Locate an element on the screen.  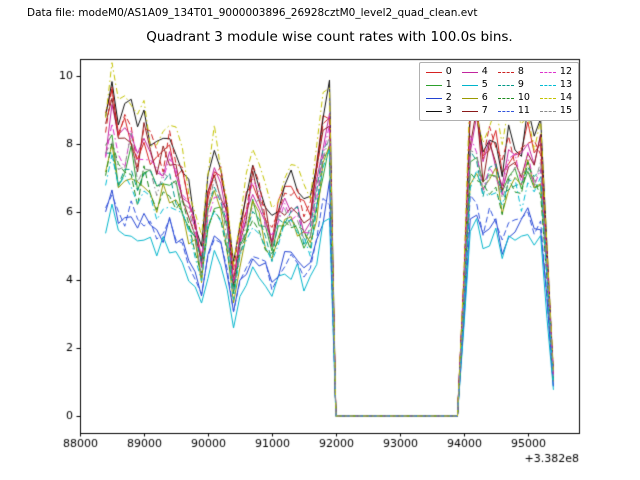
legend-label: 9 is located at coordinates (520, 84).